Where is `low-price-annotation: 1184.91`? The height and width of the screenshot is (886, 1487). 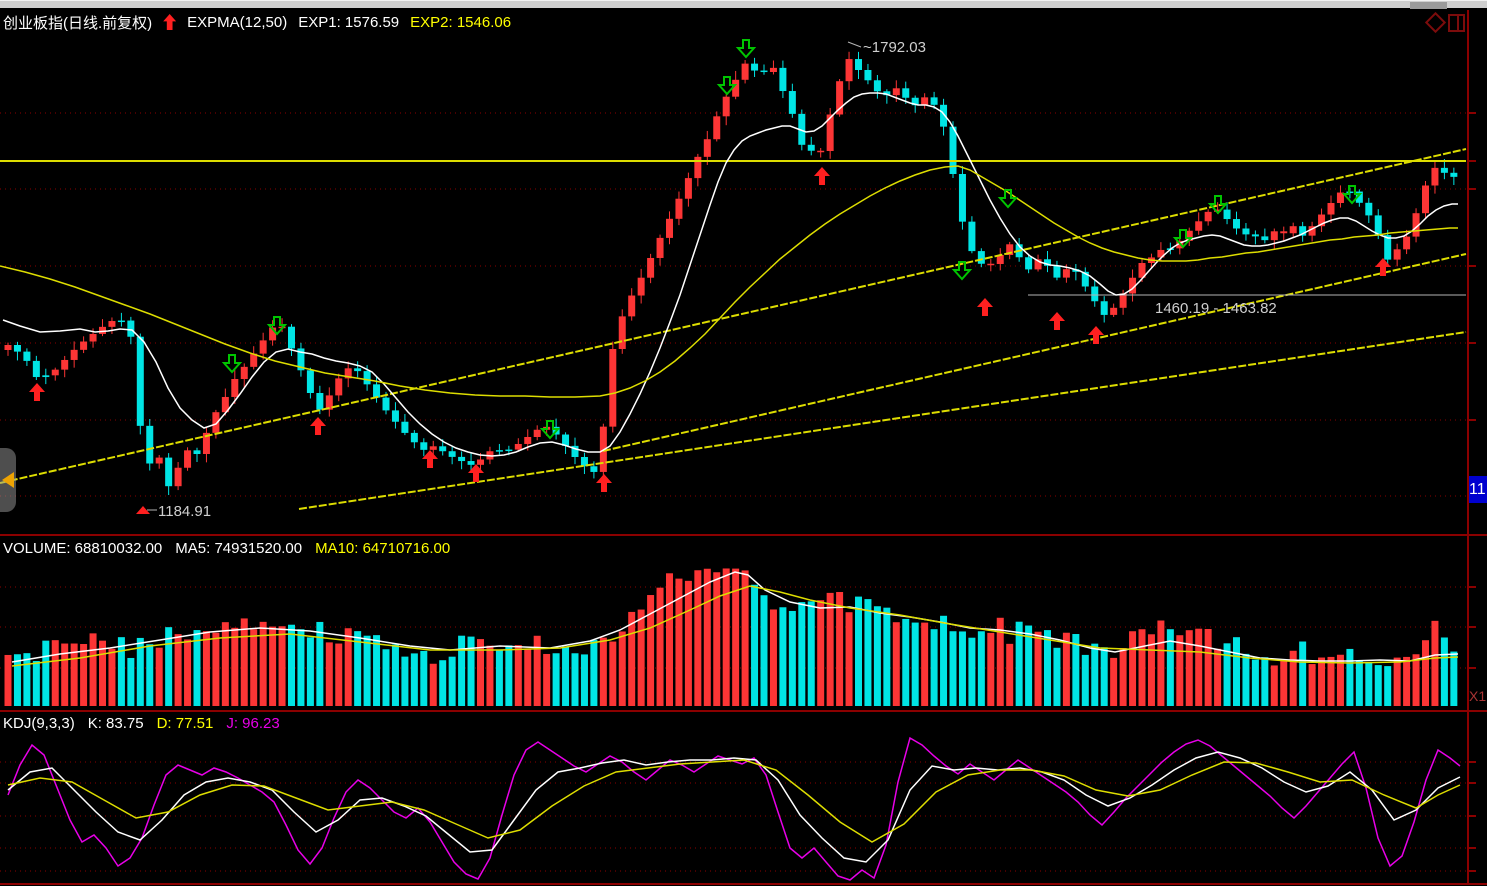 low-price-annotation: 1184.91 is located at coordinates (185, 511).